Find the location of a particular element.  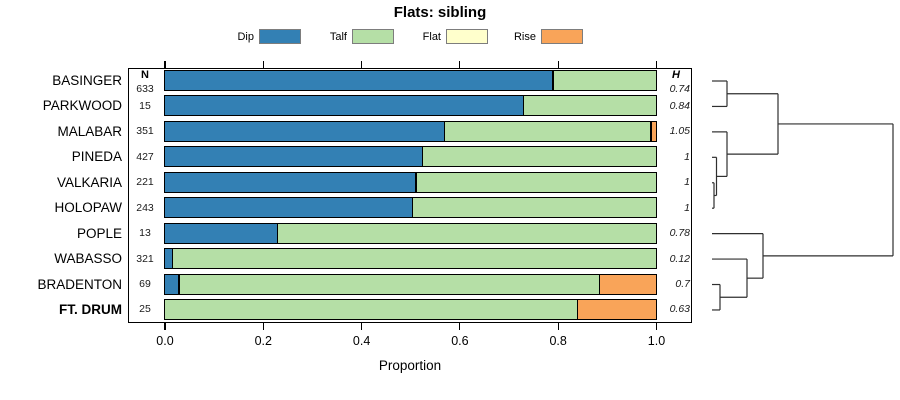

y-axis-label: MALABAR is located at coordinates (89, 131).